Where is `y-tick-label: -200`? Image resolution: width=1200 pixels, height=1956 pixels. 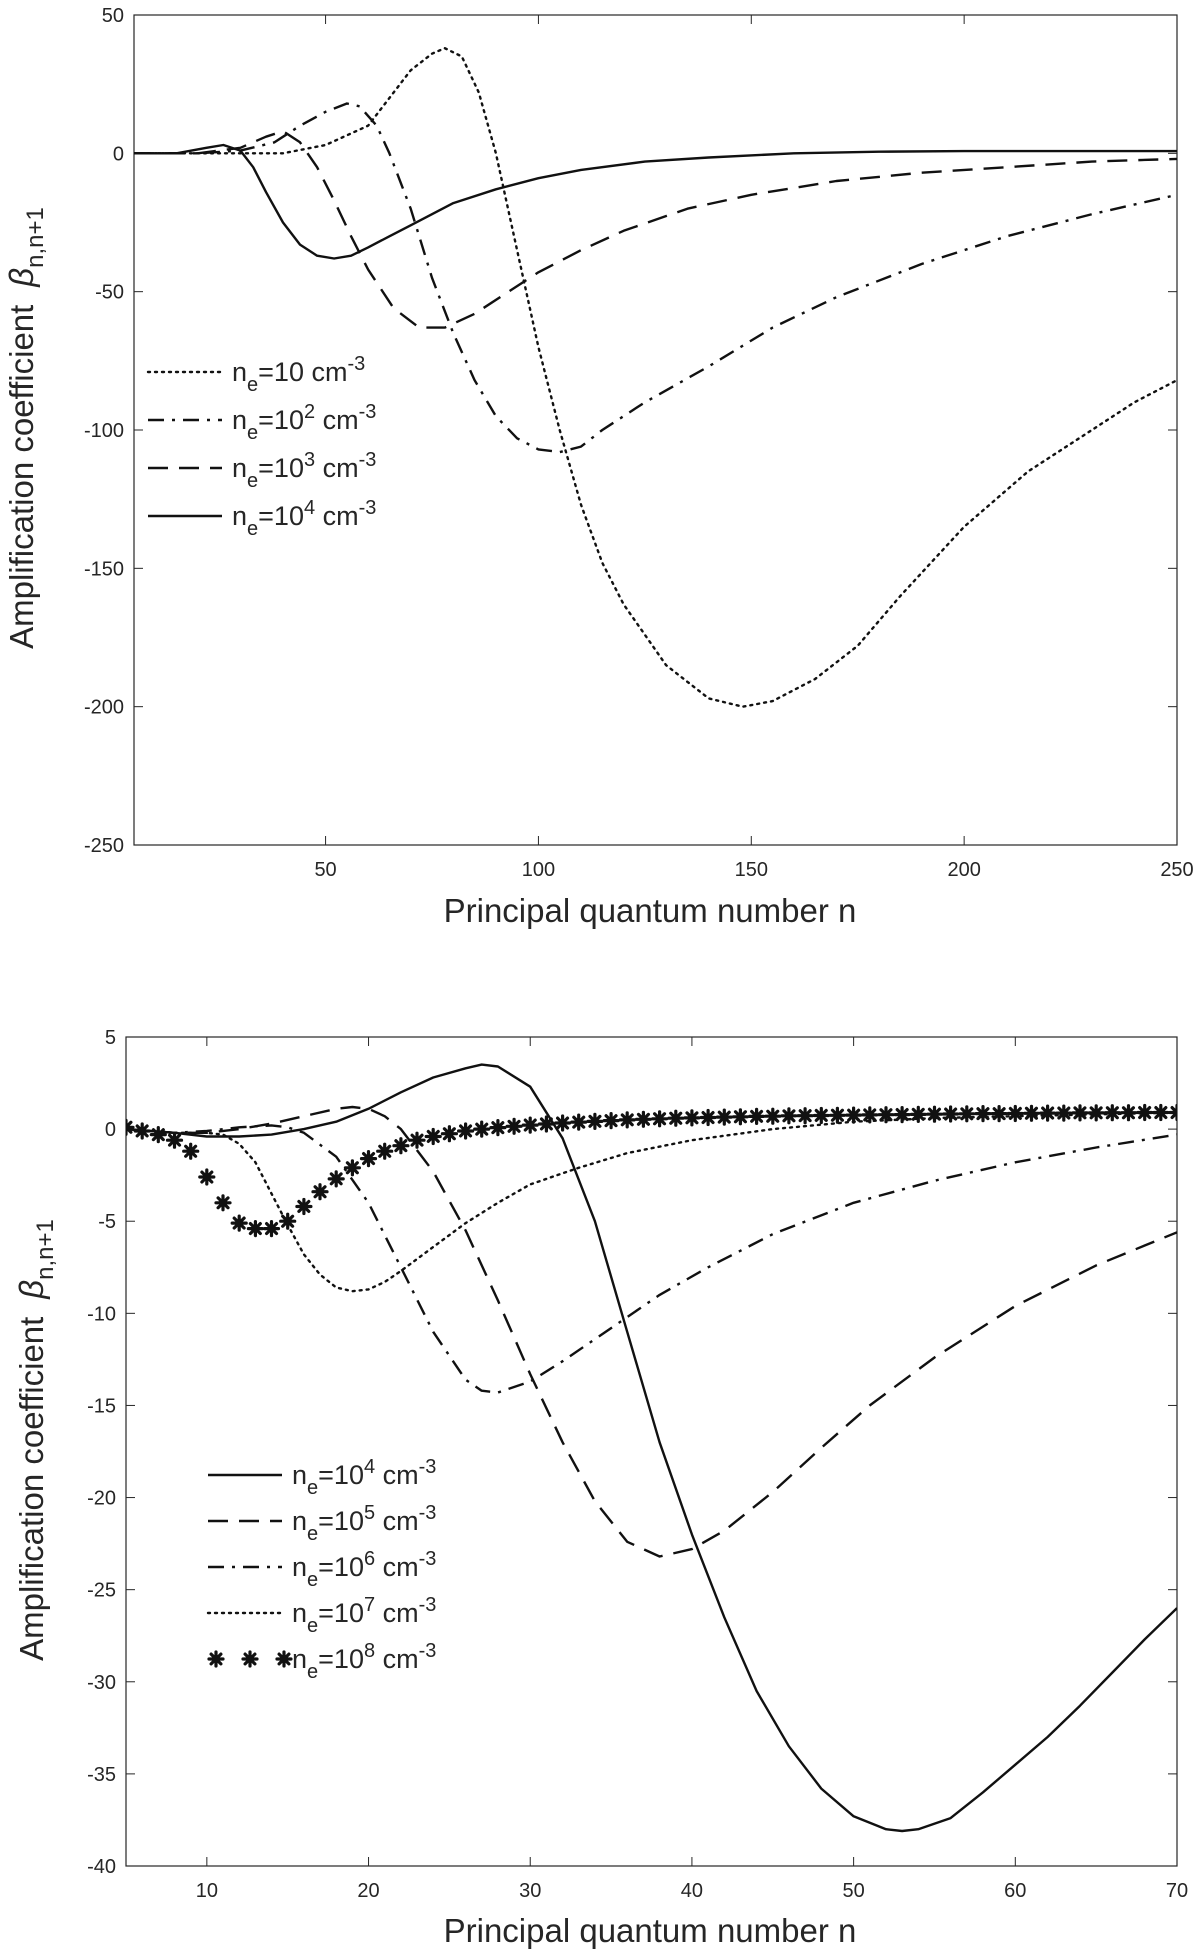 y-tick-label: -200 is located at coordinates (104, 708).